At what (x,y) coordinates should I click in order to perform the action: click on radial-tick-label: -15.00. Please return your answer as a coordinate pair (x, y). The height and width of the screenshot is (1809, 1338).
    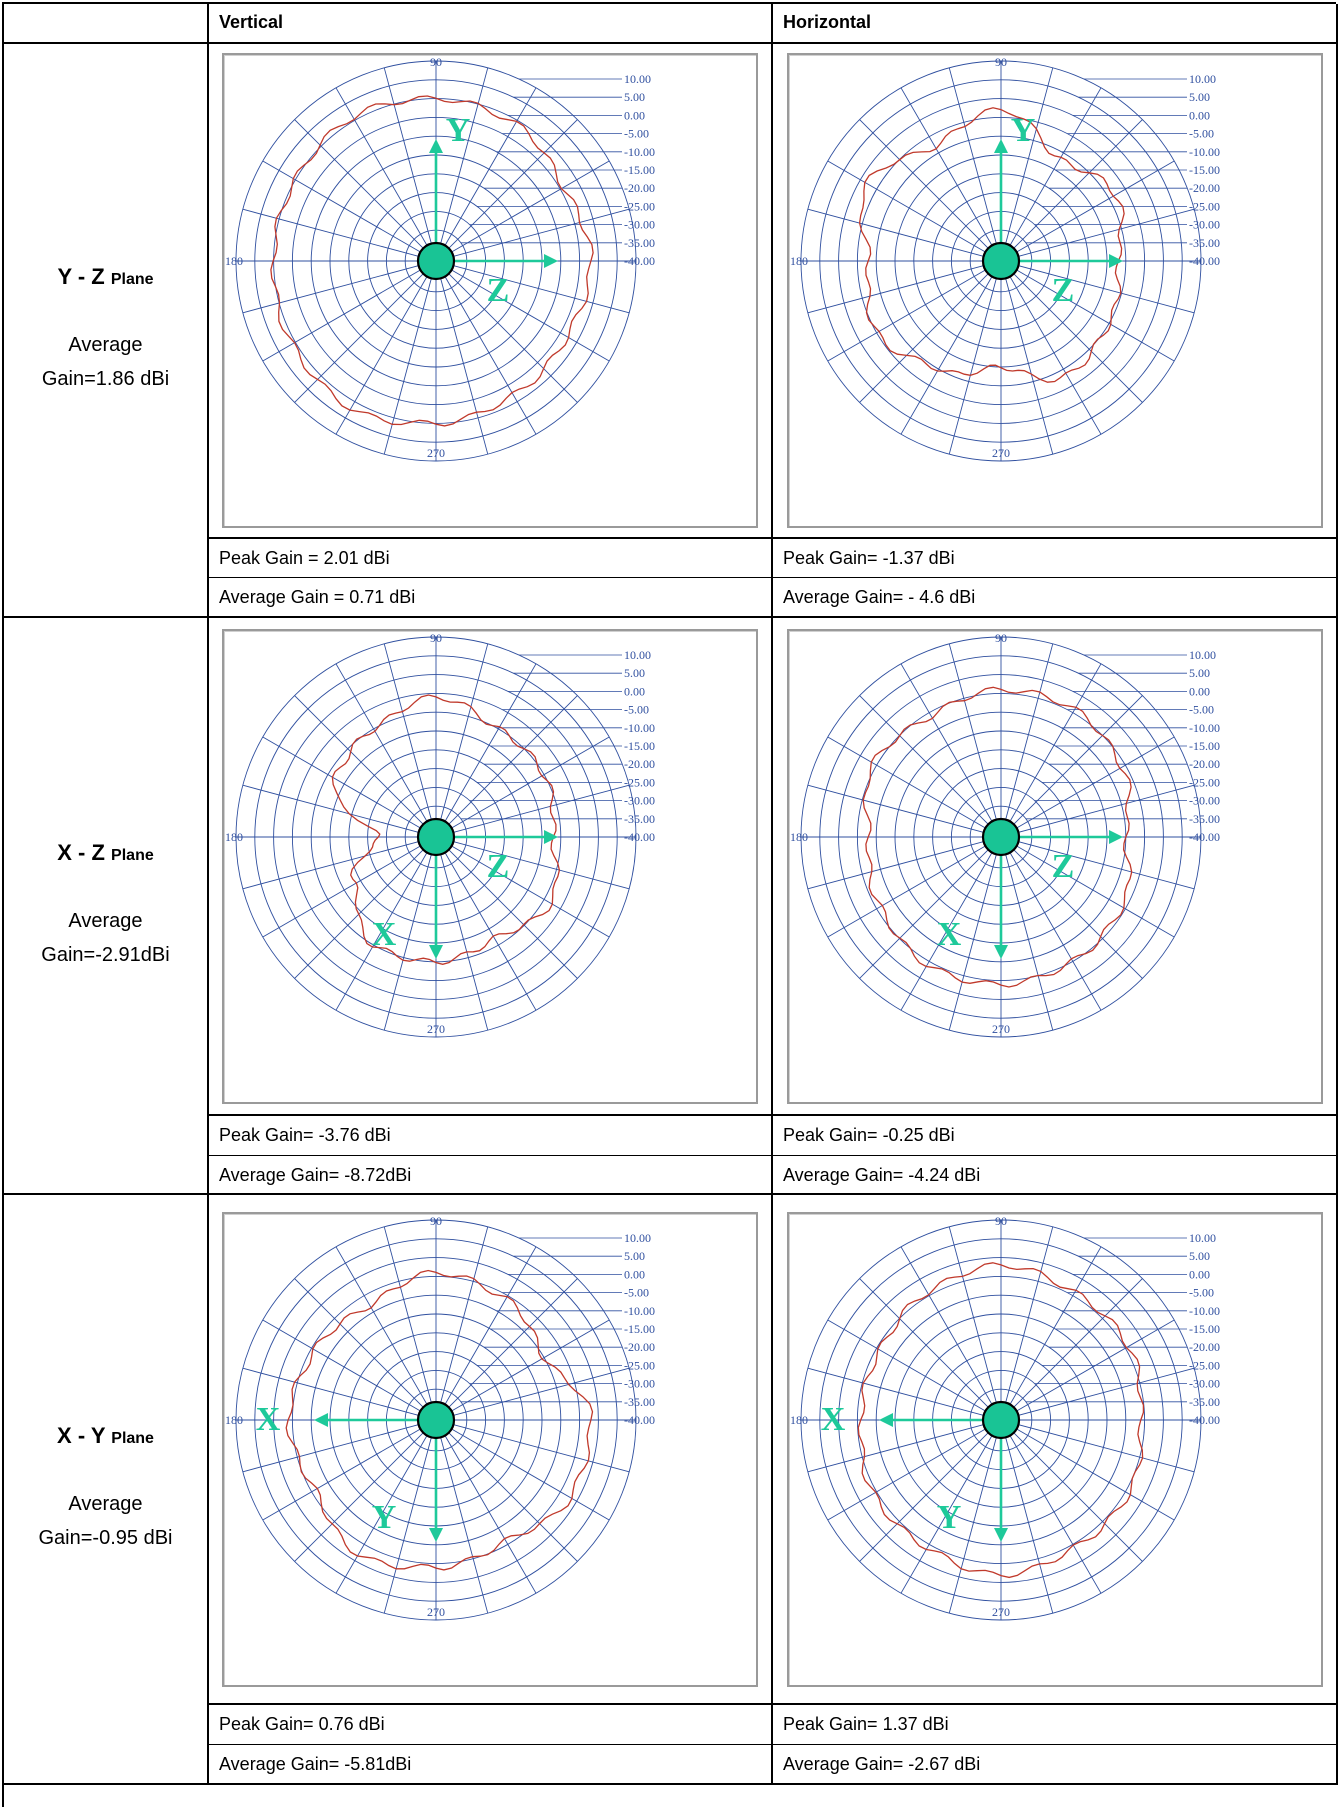
    Looking at the image, I should click on (1204, 1329).